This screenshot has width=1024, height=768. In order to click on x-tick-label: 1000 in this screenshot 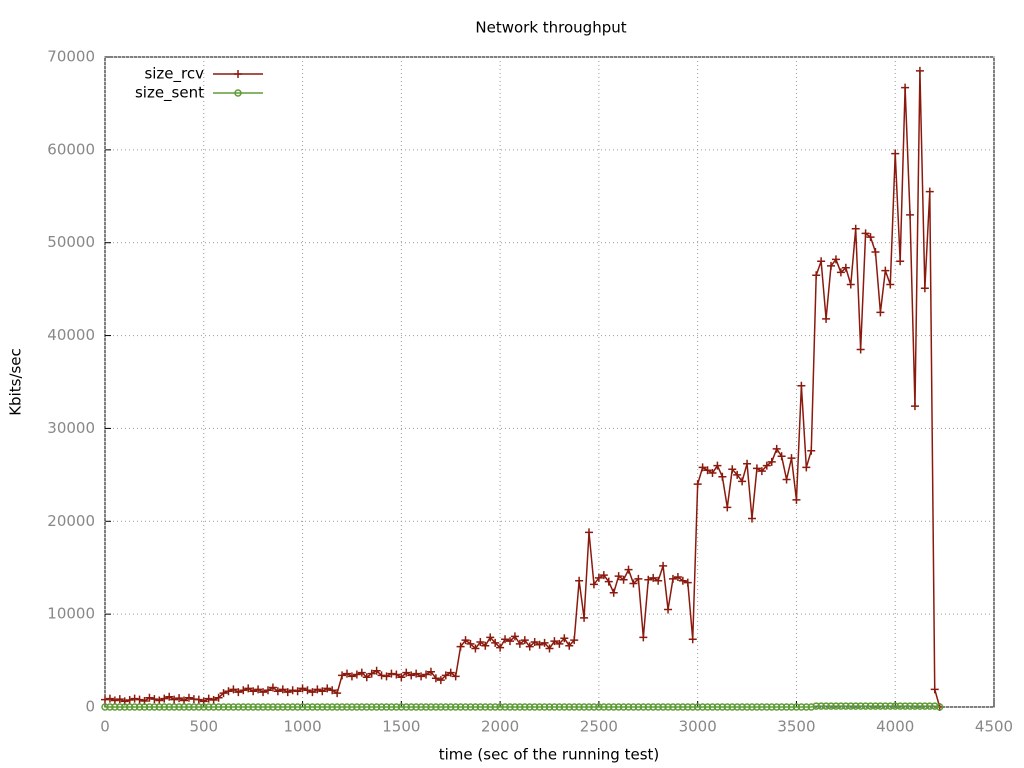, I will do `click(302, 727)`.